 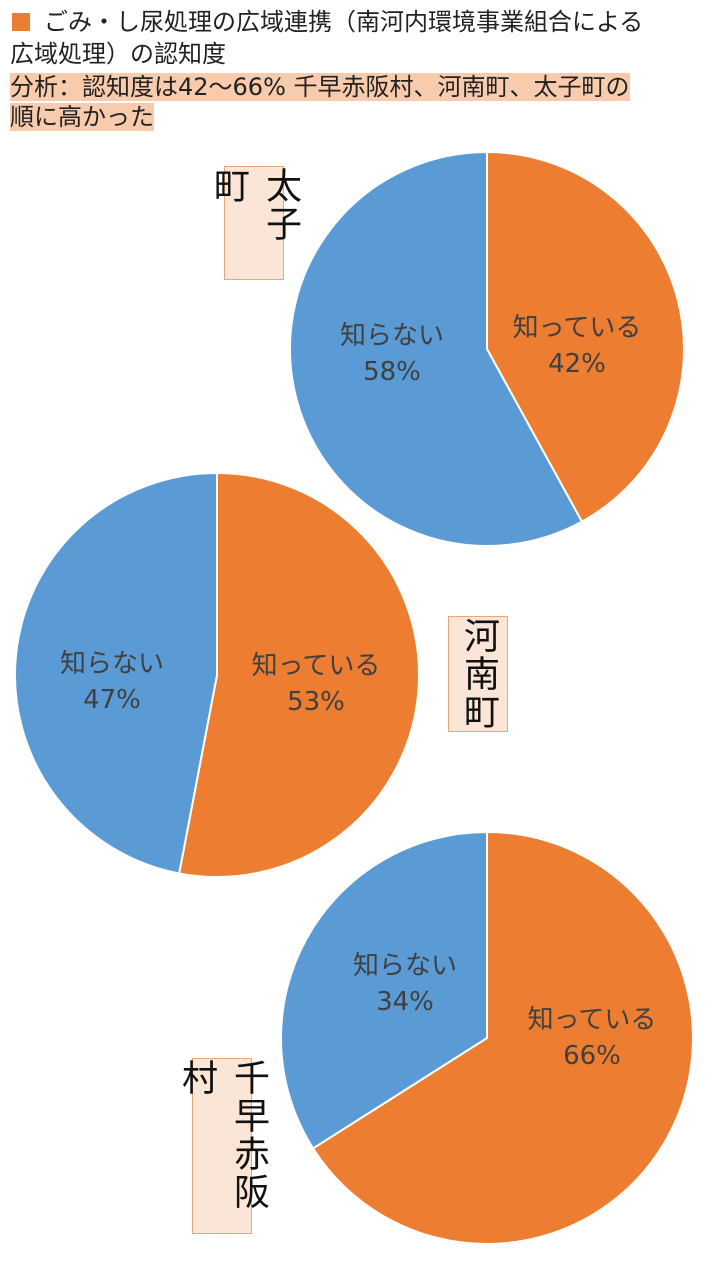 I want to click on chart-title-line-2: 広域処理）の認知度, so click(x=118, y=54).